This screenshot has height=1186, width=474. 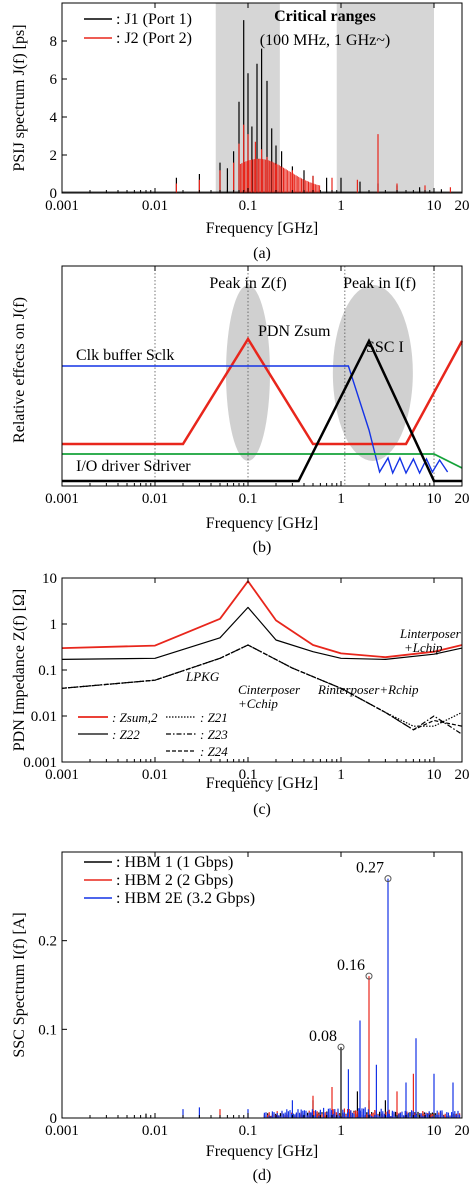 What do you see at coordinates (247, 283) in the screenshot?
I see `peak-z-label: Peak in Z(f)` at bounding box center [247, 283].